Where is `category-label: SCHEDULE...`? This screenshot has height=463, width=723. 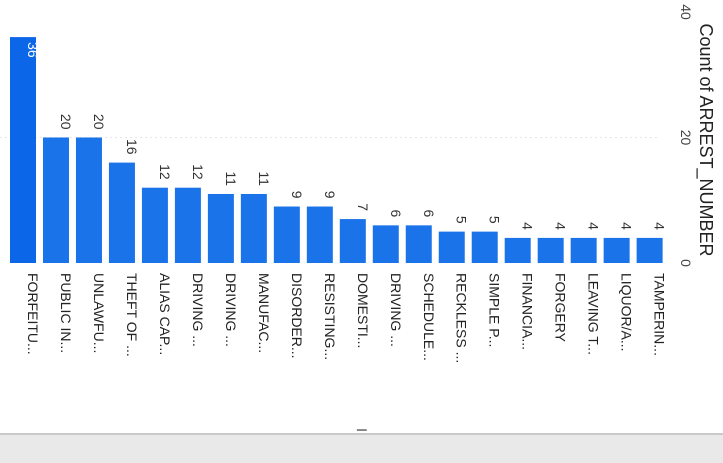
category-label: SCHEDULE... is located at coordinates (429, 317).